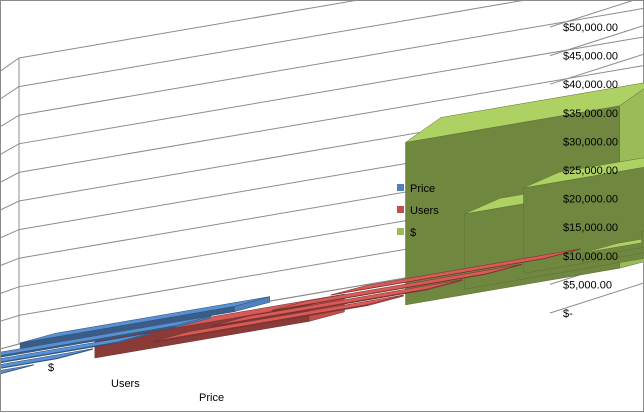  What do you see at coordinates (51, 368) in the screenshot?
I see `series-axis-label: $` at bounding box center [51, 368].